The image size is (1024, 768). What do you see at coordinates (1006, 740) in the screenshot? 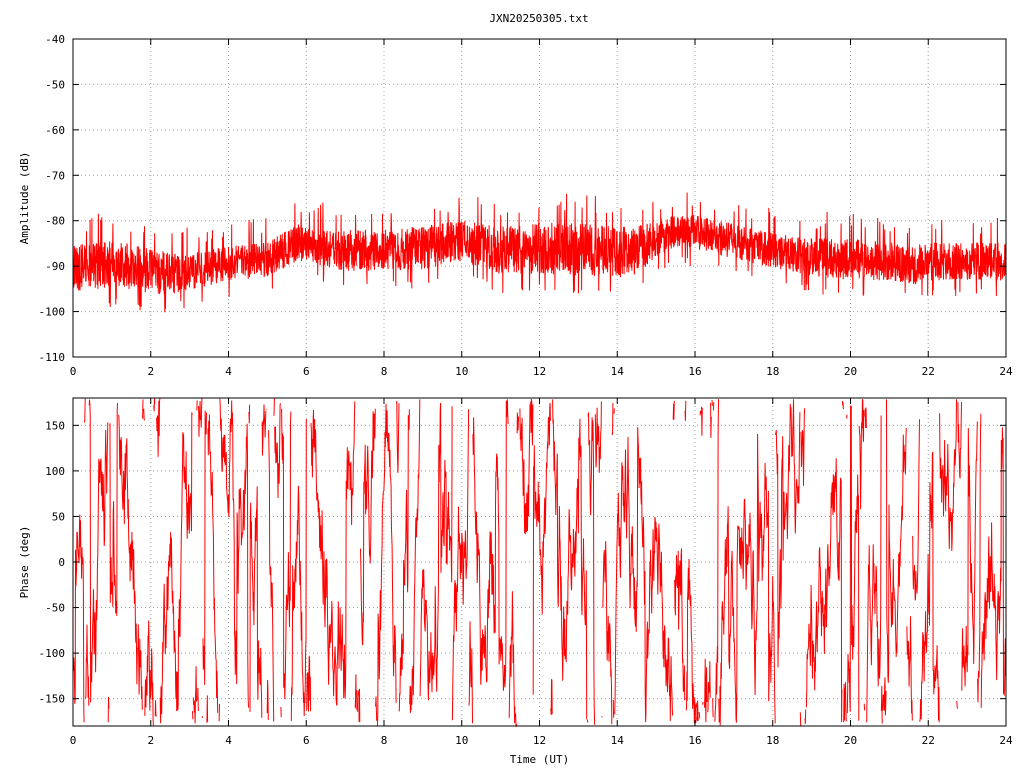
I see `phase-x-tick-label: 24` at bounding box center [1006, 740].